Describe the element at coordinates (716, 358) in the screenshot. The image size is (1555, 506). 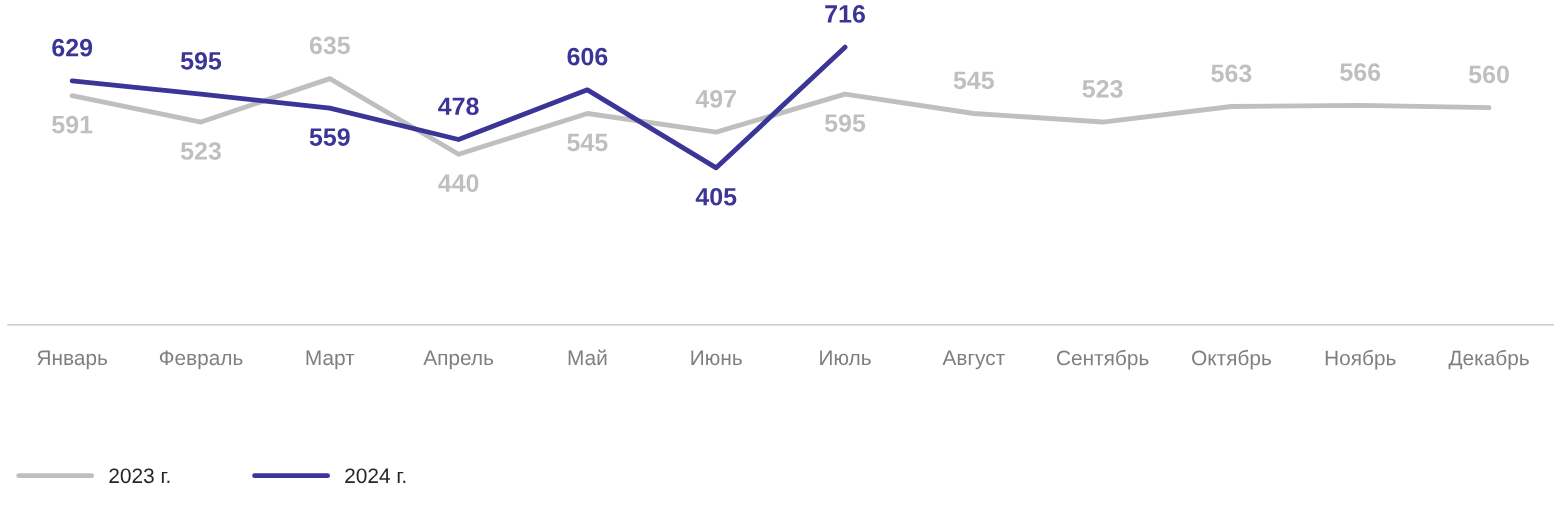
I see `x-tick-label: Июнь` at that location.